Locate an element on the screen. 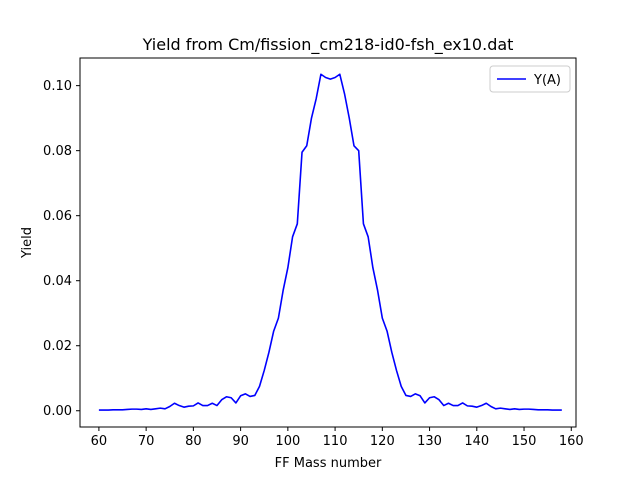  x-tick-label: 160 is located at coordinates (571, 441).